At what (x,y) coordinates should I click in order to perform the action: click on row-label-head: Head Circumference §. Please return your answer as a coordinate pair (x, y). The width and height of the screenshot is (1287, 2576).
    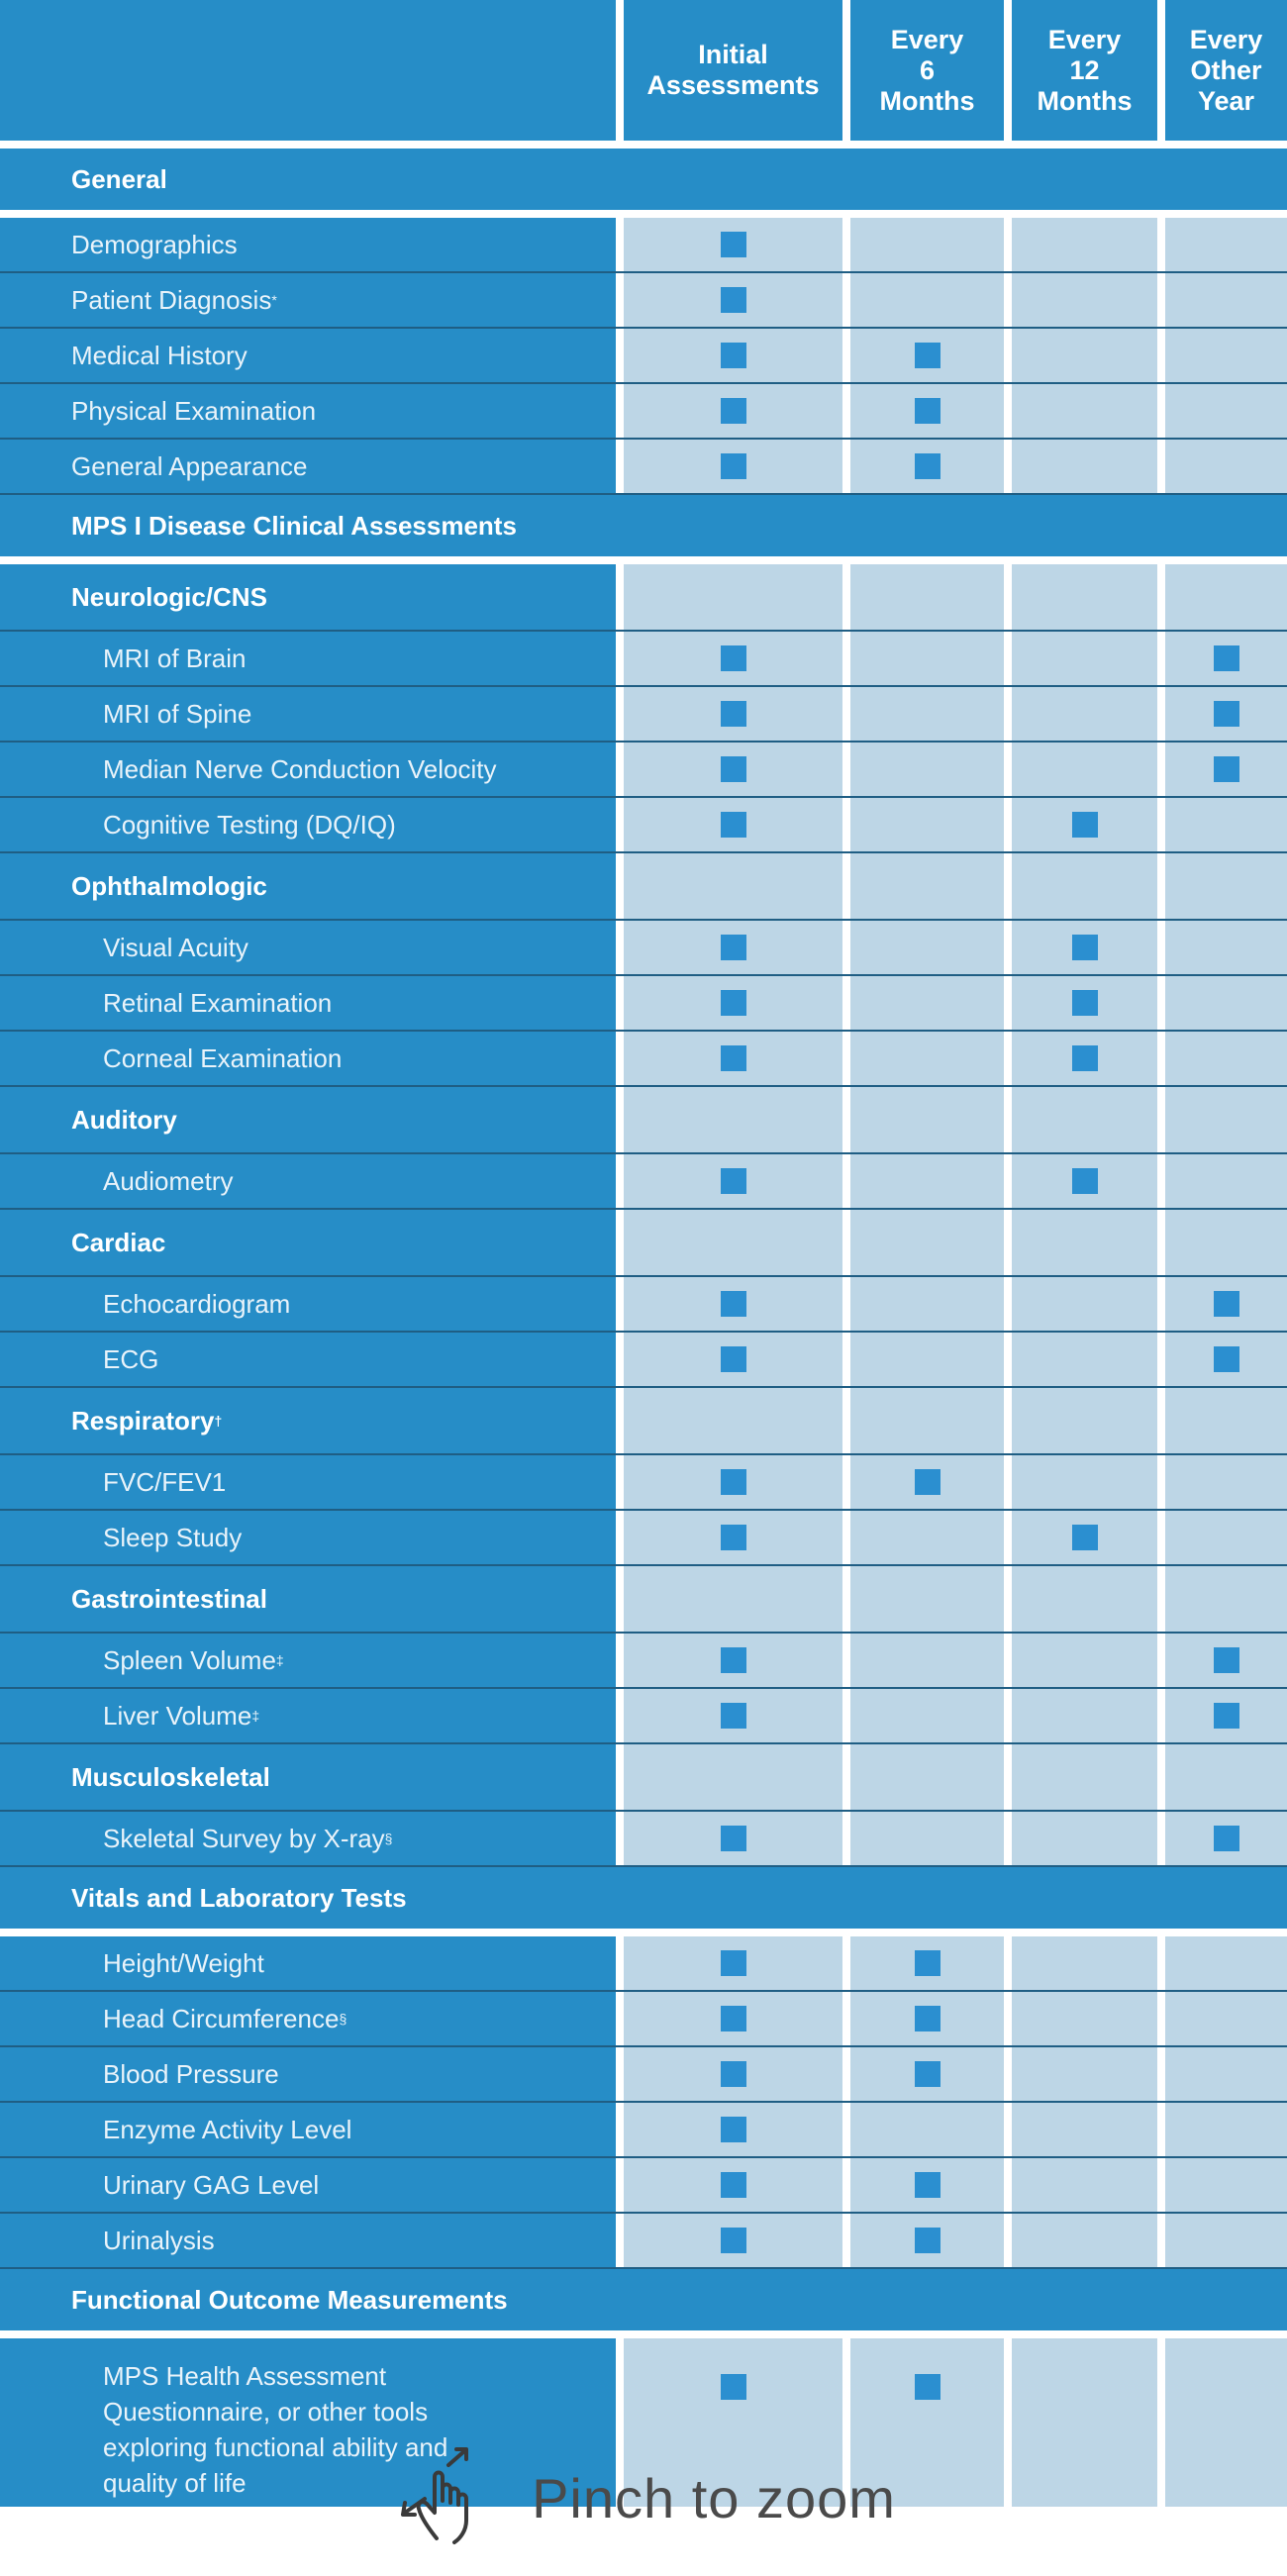
    Looking at the image, I should click on (308, 2019).